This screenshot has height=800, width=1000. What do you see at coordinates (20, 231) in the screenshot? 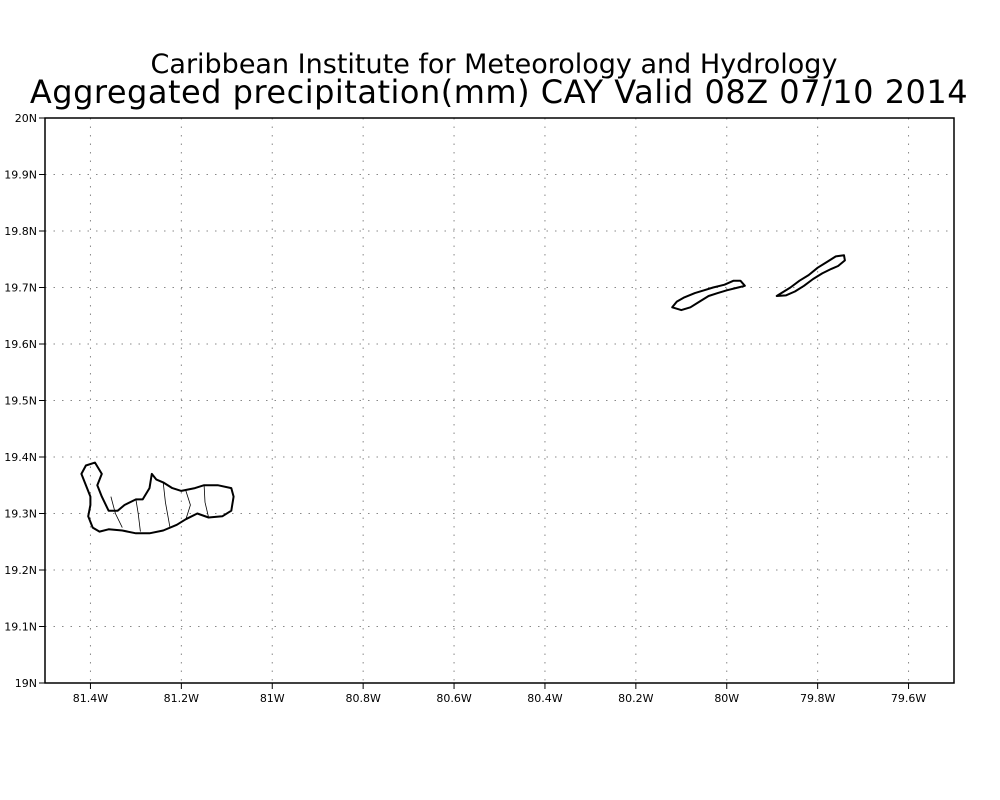
I see `lat-tick-label: 19.8N` at bounding box center [20, 231].